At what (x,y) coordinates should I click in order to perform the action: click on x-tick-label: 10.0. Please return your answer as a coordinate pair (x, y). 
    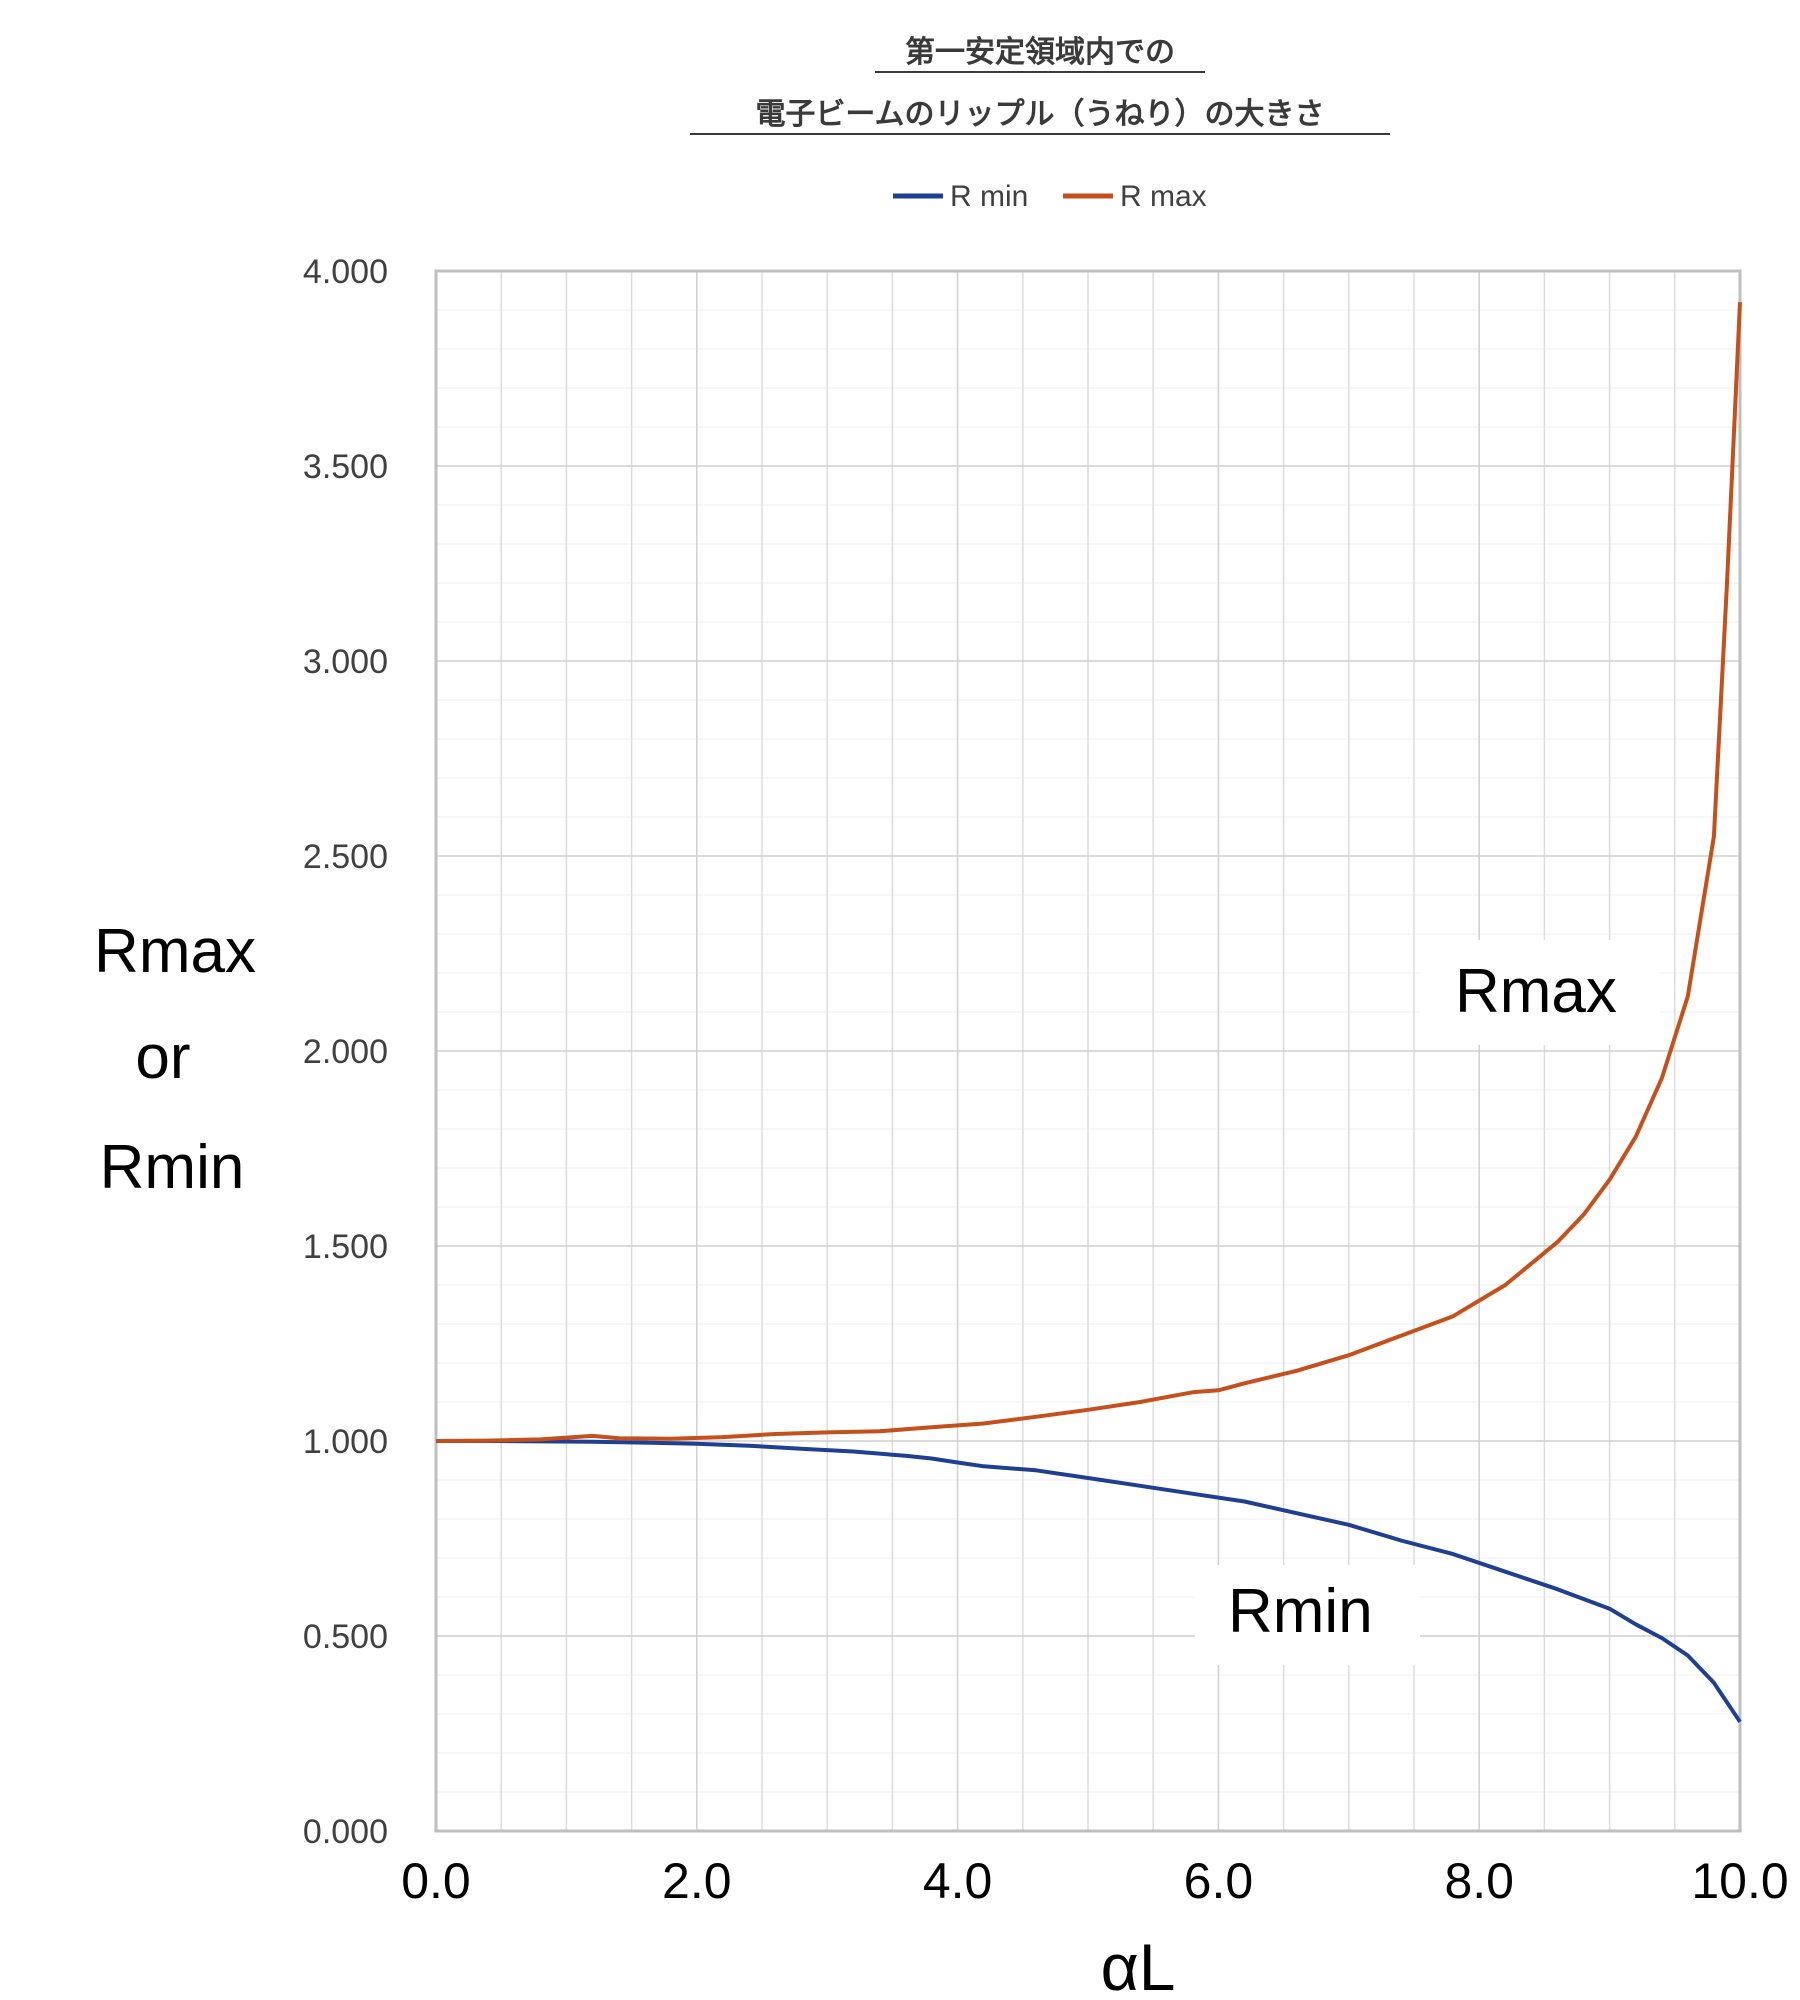
    Looking at the image, I should click on (1739, 1881).